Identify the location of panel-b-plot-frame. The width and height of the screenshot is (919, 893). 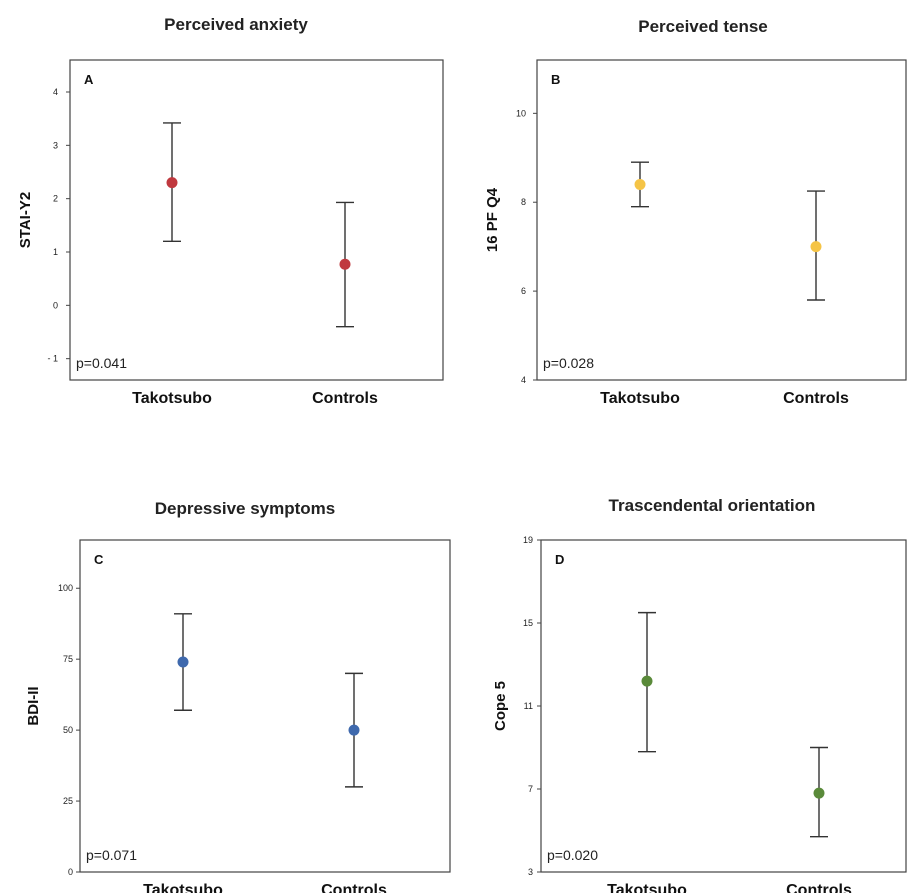
(721, 220).